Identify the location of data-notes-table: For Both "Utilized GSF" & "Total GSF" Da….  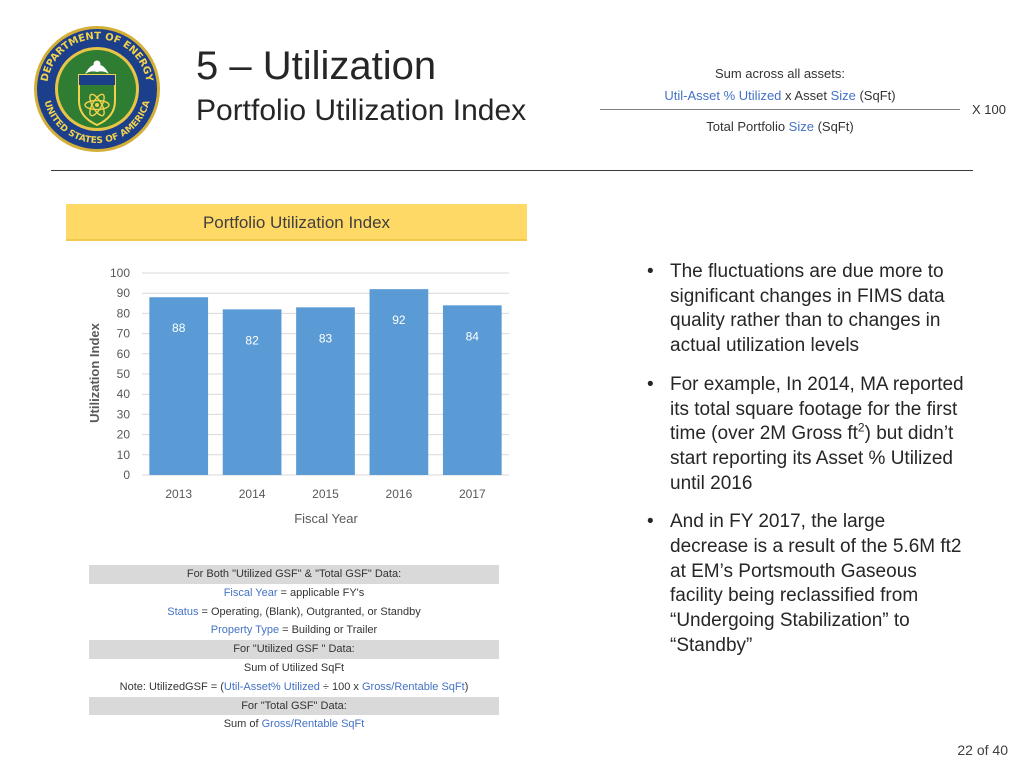
(294, 649).